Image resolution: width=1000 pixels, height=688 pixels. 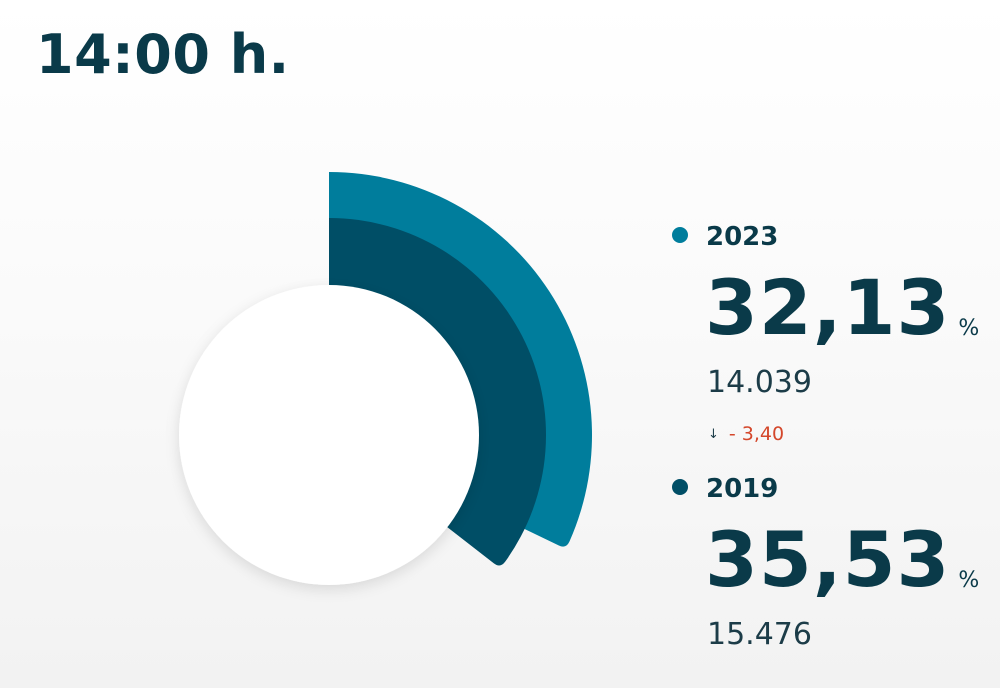 I want to click on delta-value: - 3,40, so click(x=756, y=434).